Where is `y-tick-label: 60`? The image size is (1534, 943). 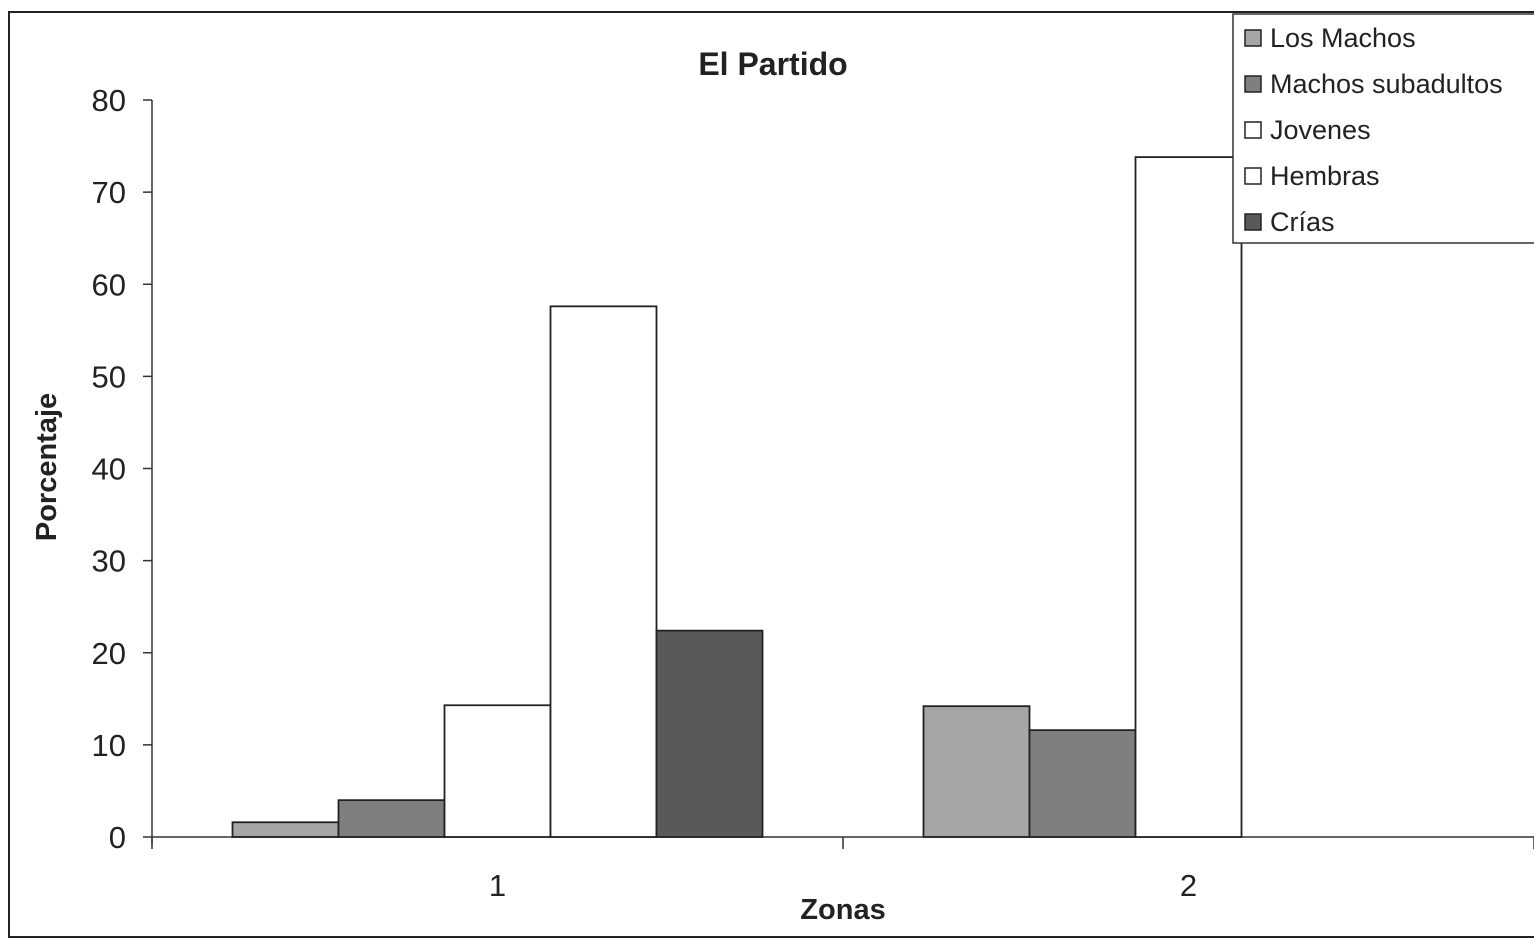 y-tick-label: 60 is located at coordinates (109, 284).